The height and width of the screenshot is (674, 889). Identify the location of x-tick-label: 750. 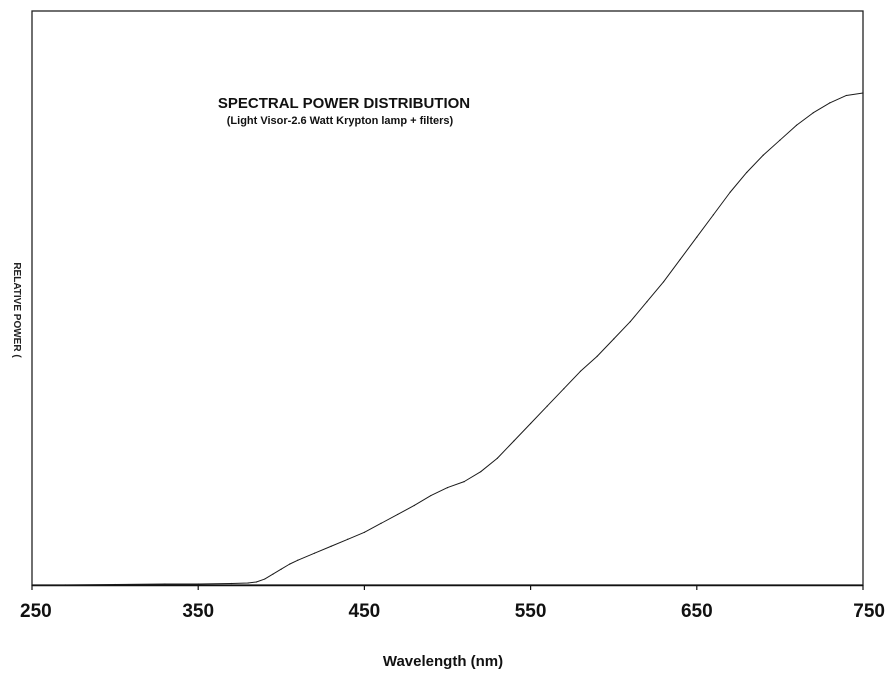
(869, 611).